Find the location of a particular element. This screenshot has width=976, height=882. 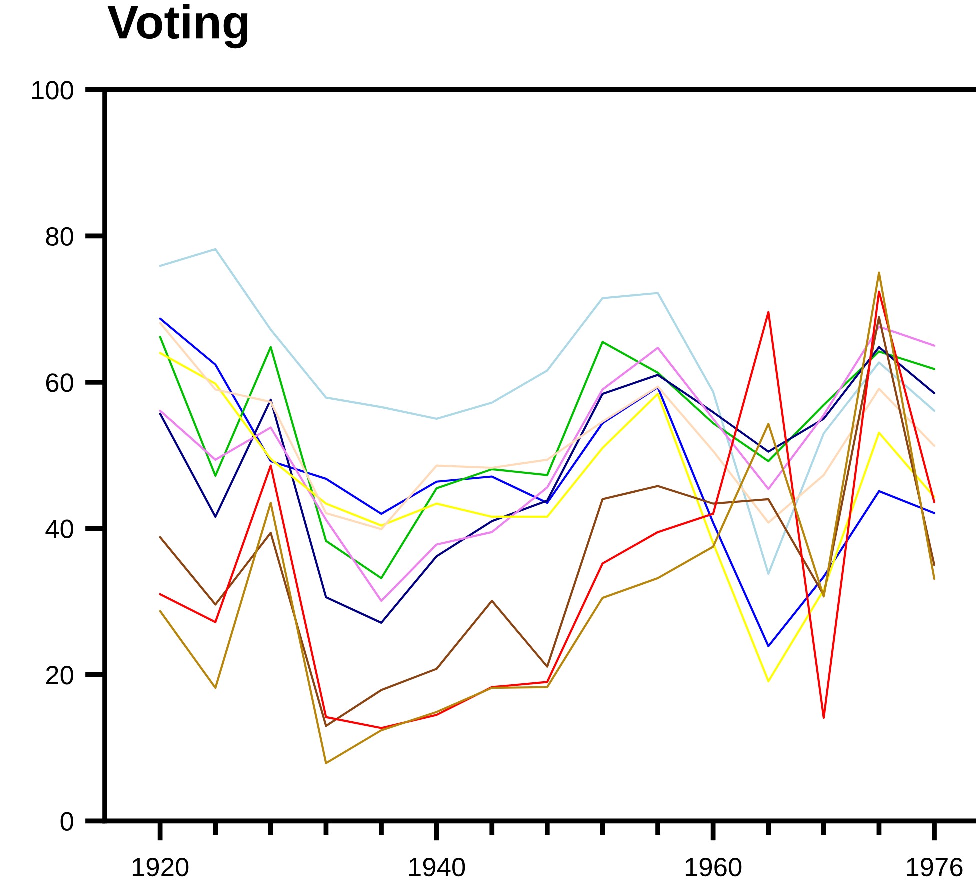

chart-title: Voting is located at coordinates (178, 26).